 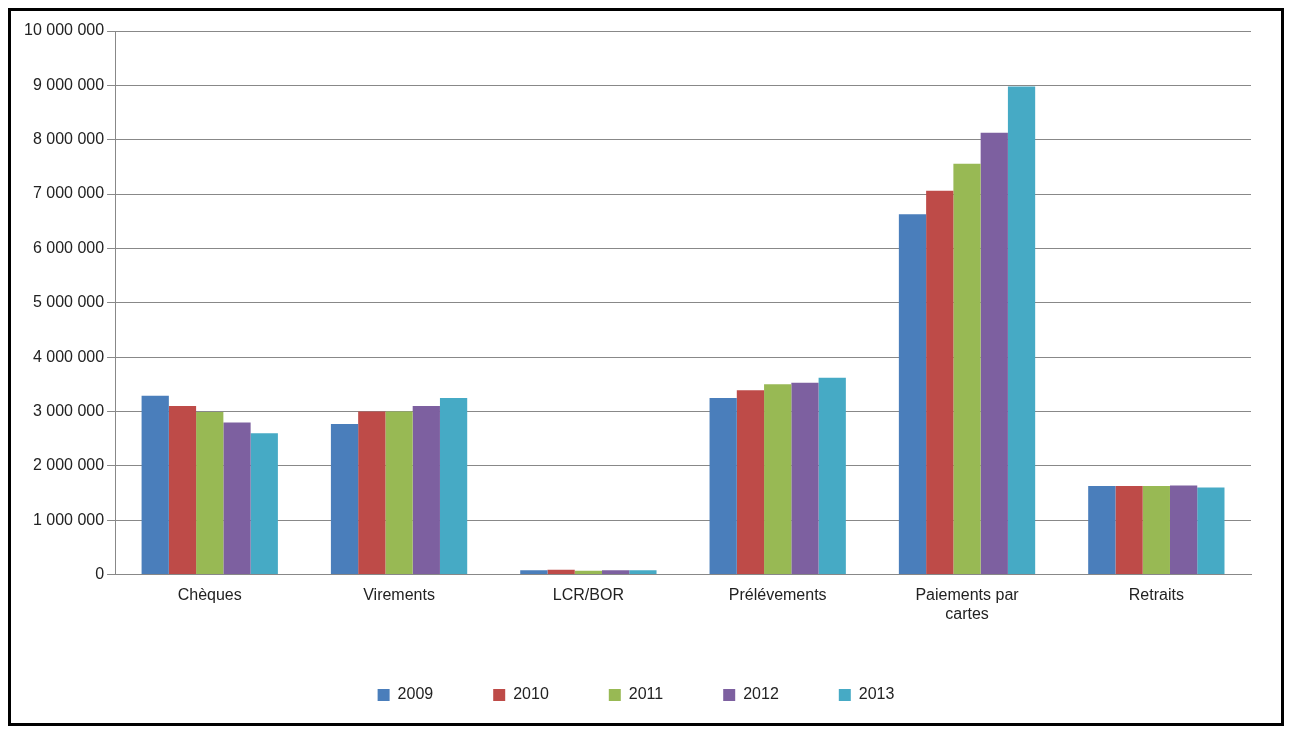 I want to click on x-tick-label: LCR/BOR, so click(x=588, y=594).